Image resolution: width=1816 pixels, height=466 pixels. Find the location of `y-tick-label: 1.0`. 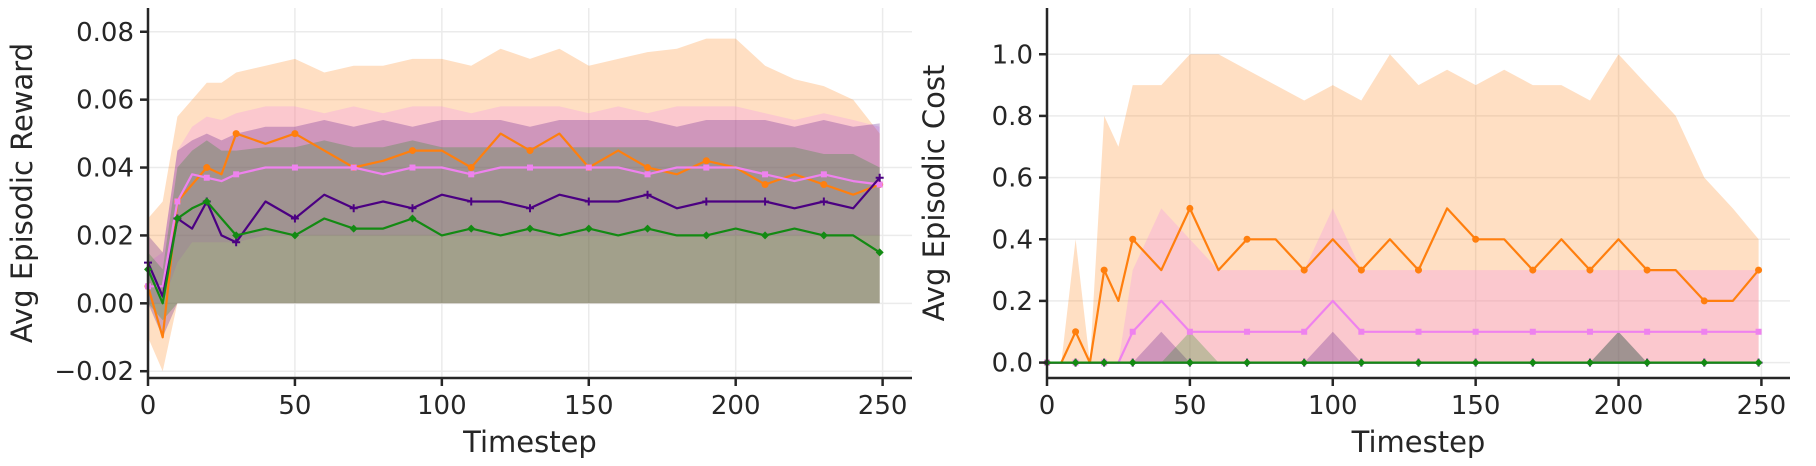

y-tick-label: 1.0 is located at coordinates (1012, 55).